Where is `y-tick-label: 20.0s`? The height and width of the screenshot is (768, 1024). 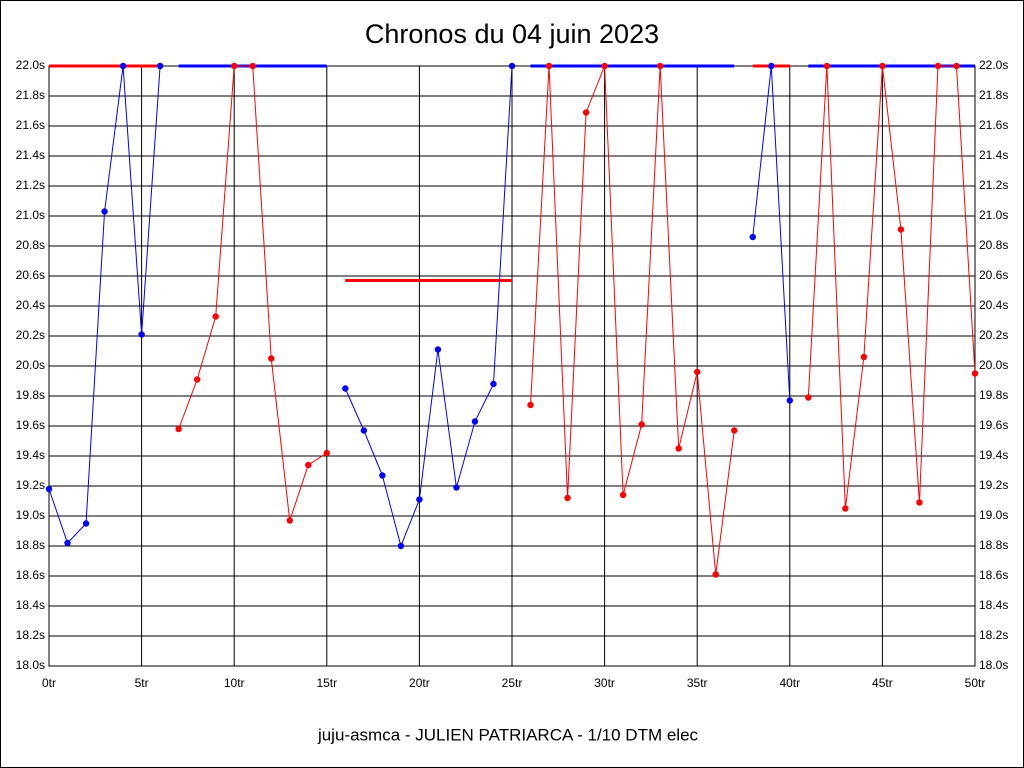
y-tick-label: 20.0s is located at coordinates (30, 365).